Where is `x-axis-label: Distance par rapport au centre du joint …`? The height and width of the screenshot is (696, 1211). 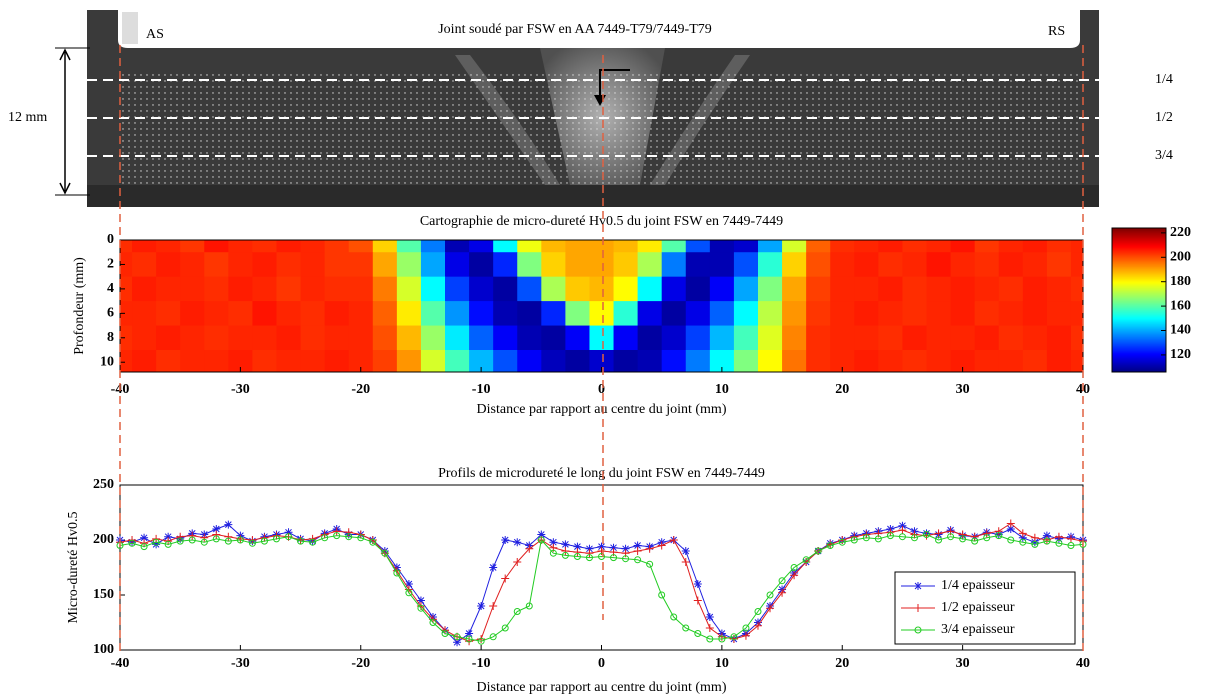
x-axis-label: Distance par rapport au centre du joint … is located at coordinates (602, 687).